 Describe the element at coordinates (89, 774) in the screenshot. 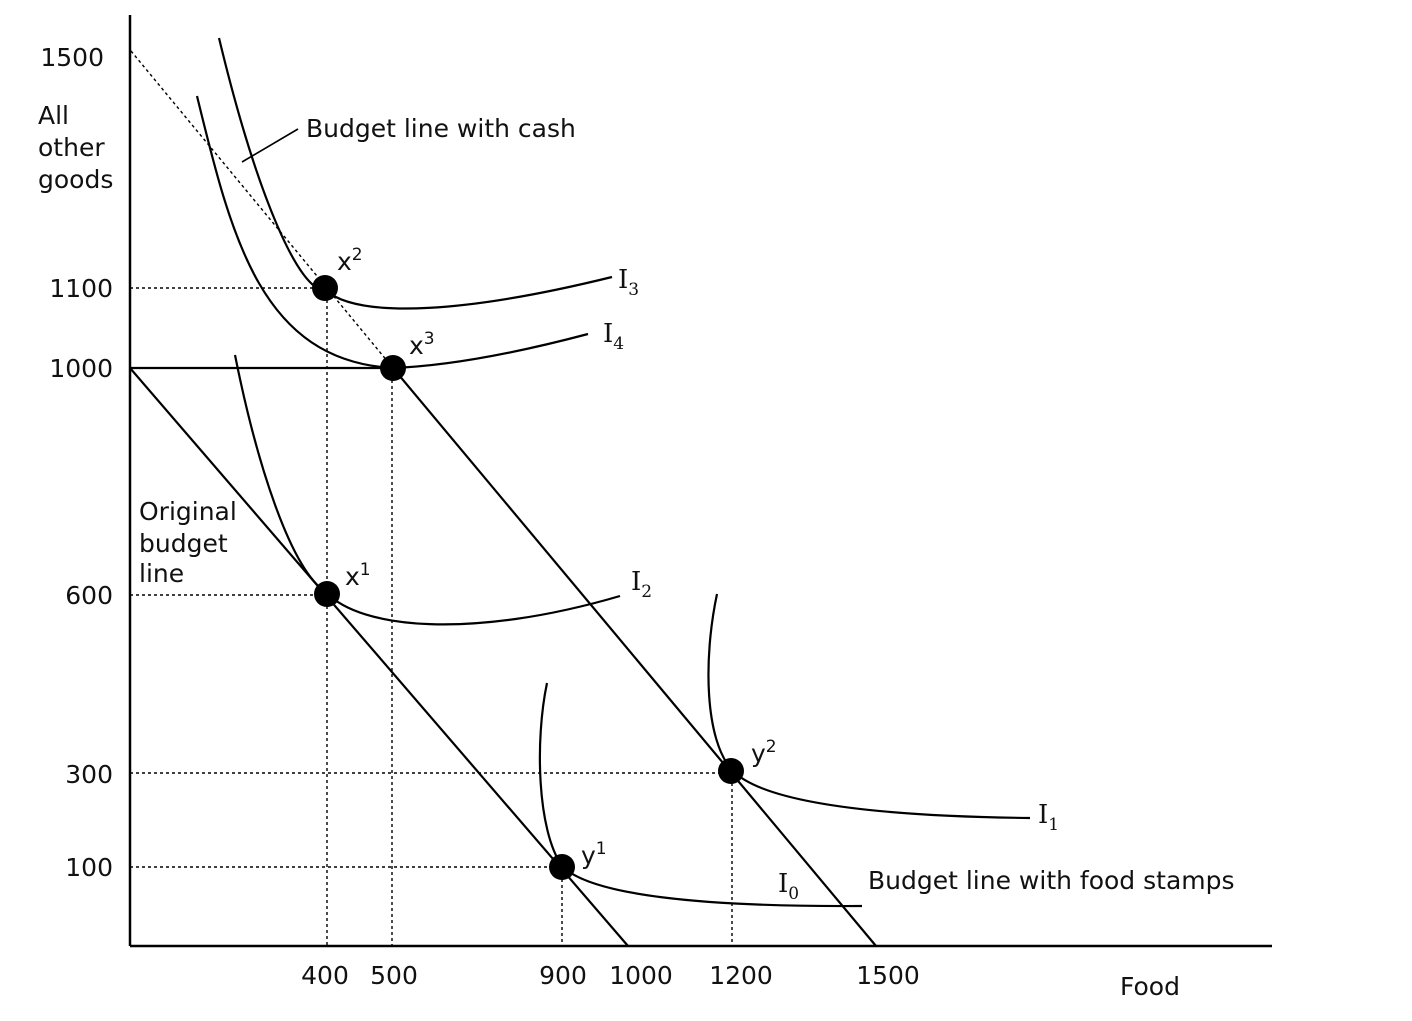

I see `y-tick-300: 300` at that location.